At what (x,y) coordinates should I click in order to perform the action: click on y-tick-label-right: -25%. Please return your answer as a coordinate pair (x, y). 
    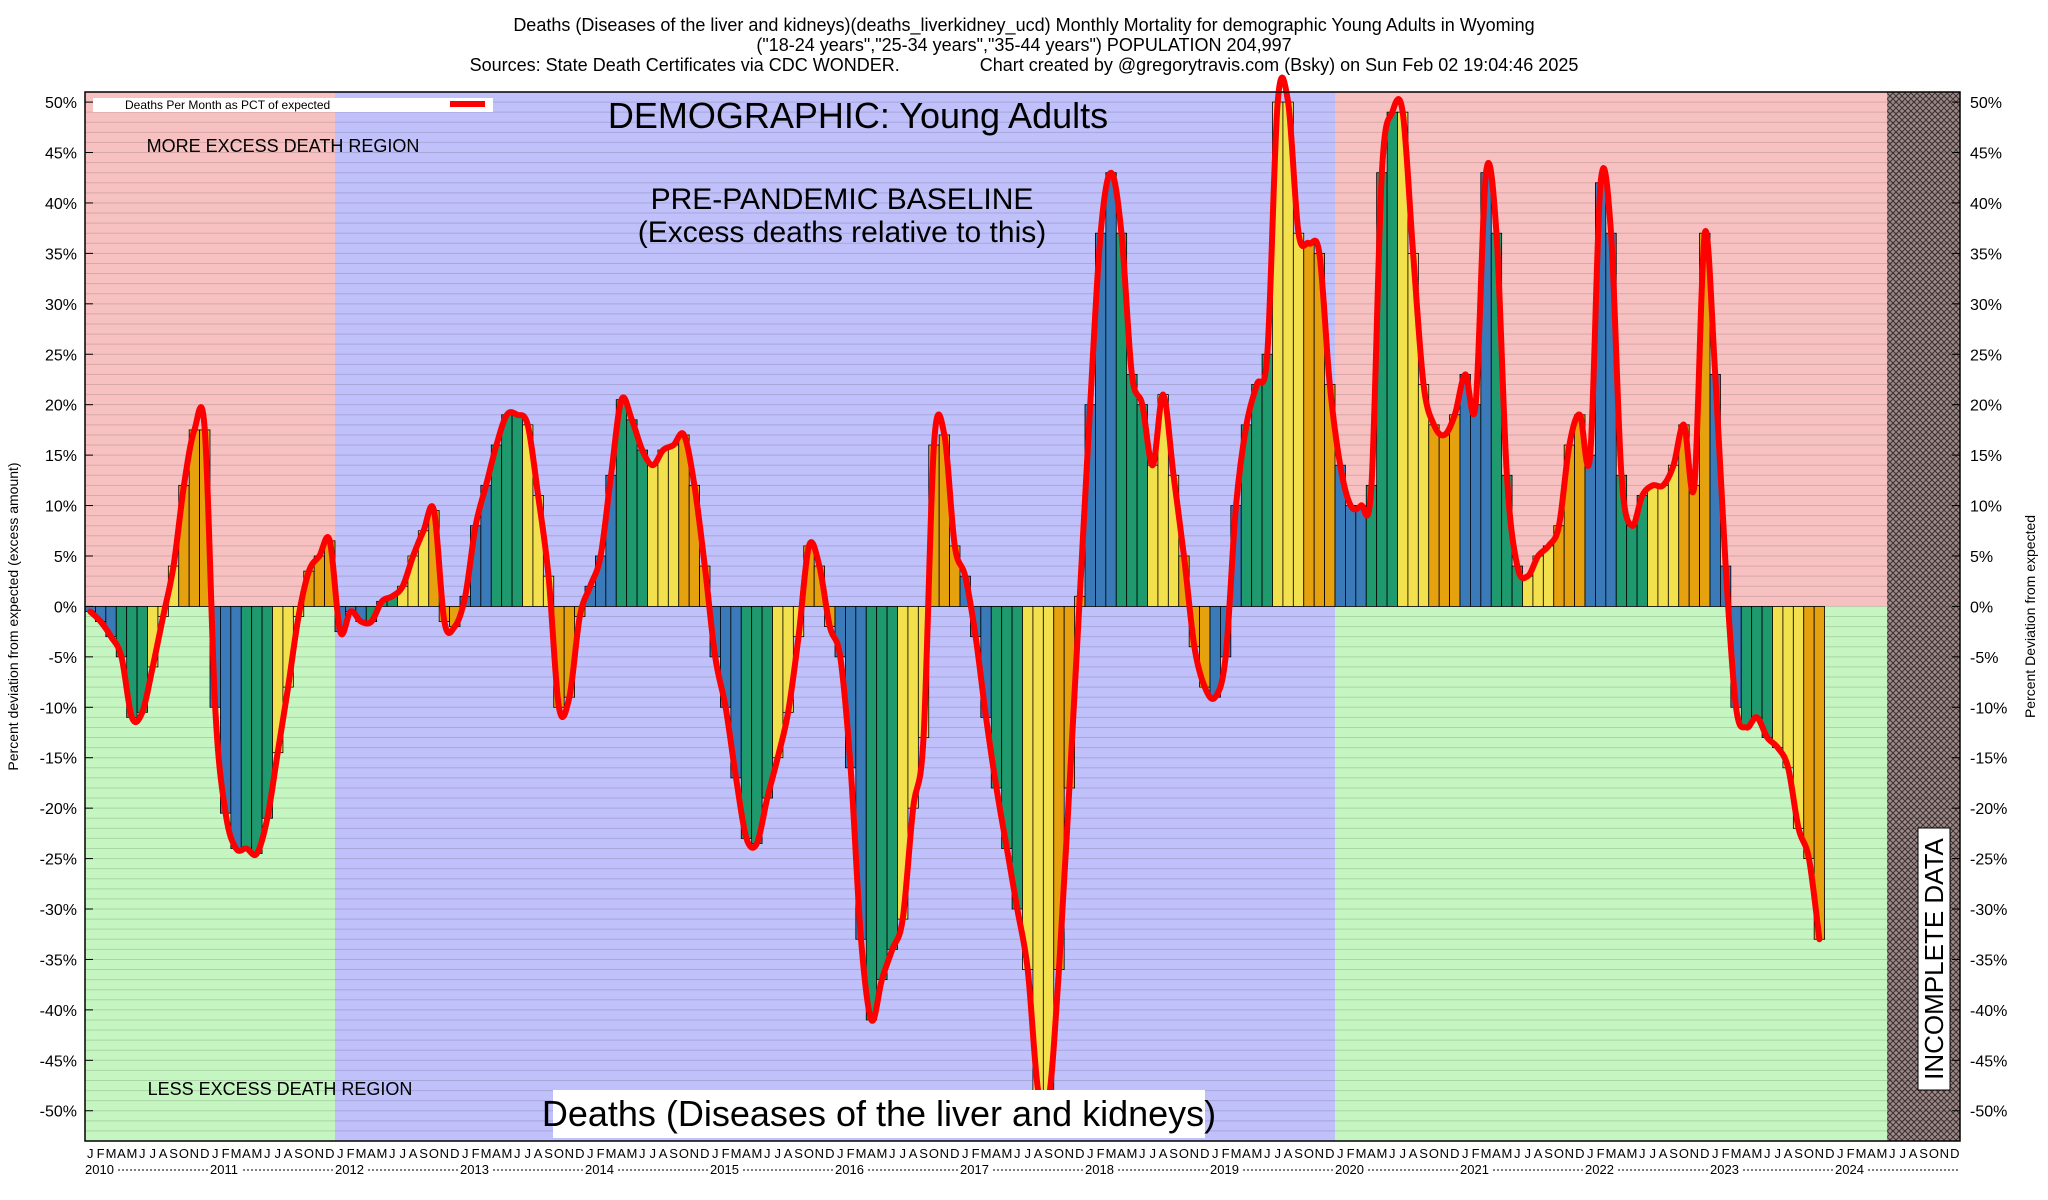
    Looking at the image, I should click on (1988, 860).